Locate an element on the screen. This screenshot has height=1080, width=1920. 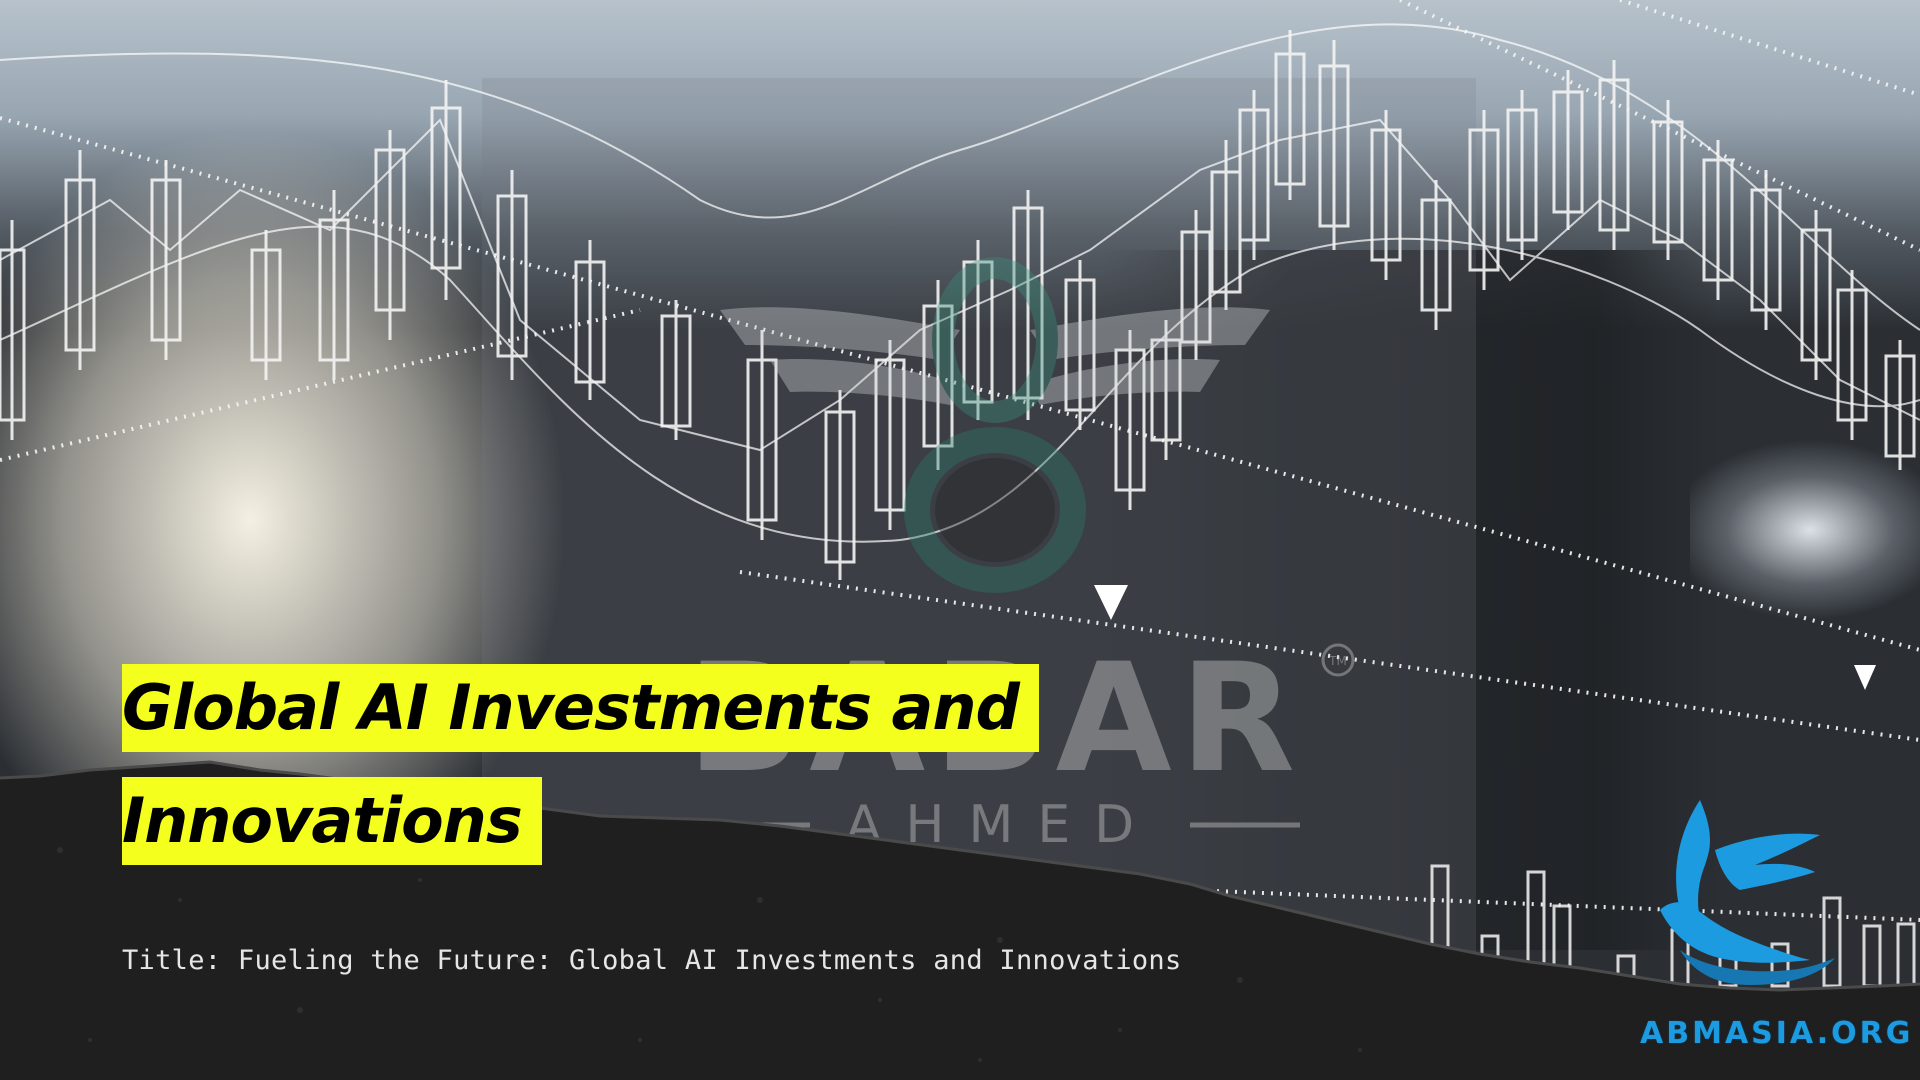
slide-title: Global AI Investments and Innovations is located at coordinates (622, 764).